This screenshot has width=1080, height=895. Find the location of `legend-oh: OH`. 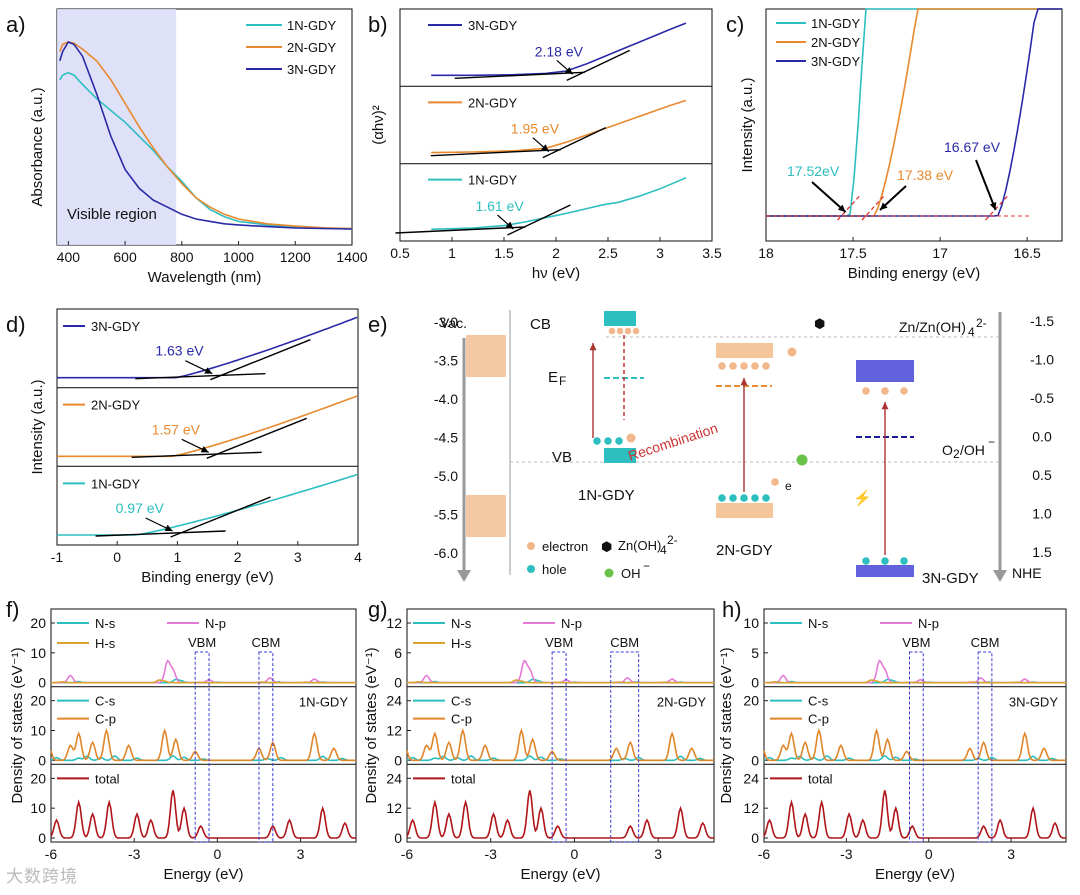

legend-oh: OH is located at coordinates (631, 573).